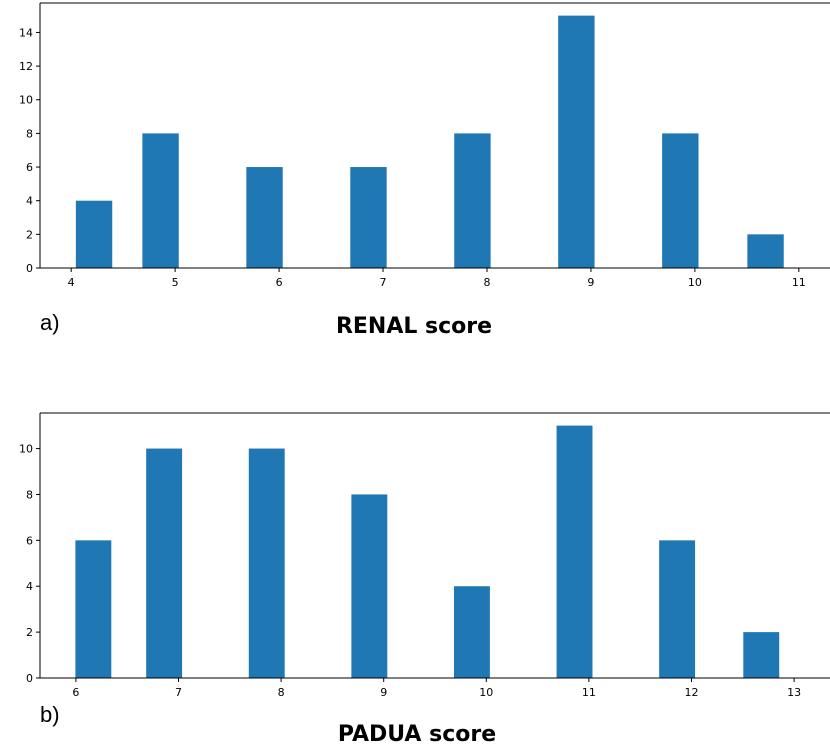 Image resolution: width=830 pixels, height=751 pixels. Describe the element at coordinates (50, 714) in the screenshot. I see `panel-b-label: b)` at that location.